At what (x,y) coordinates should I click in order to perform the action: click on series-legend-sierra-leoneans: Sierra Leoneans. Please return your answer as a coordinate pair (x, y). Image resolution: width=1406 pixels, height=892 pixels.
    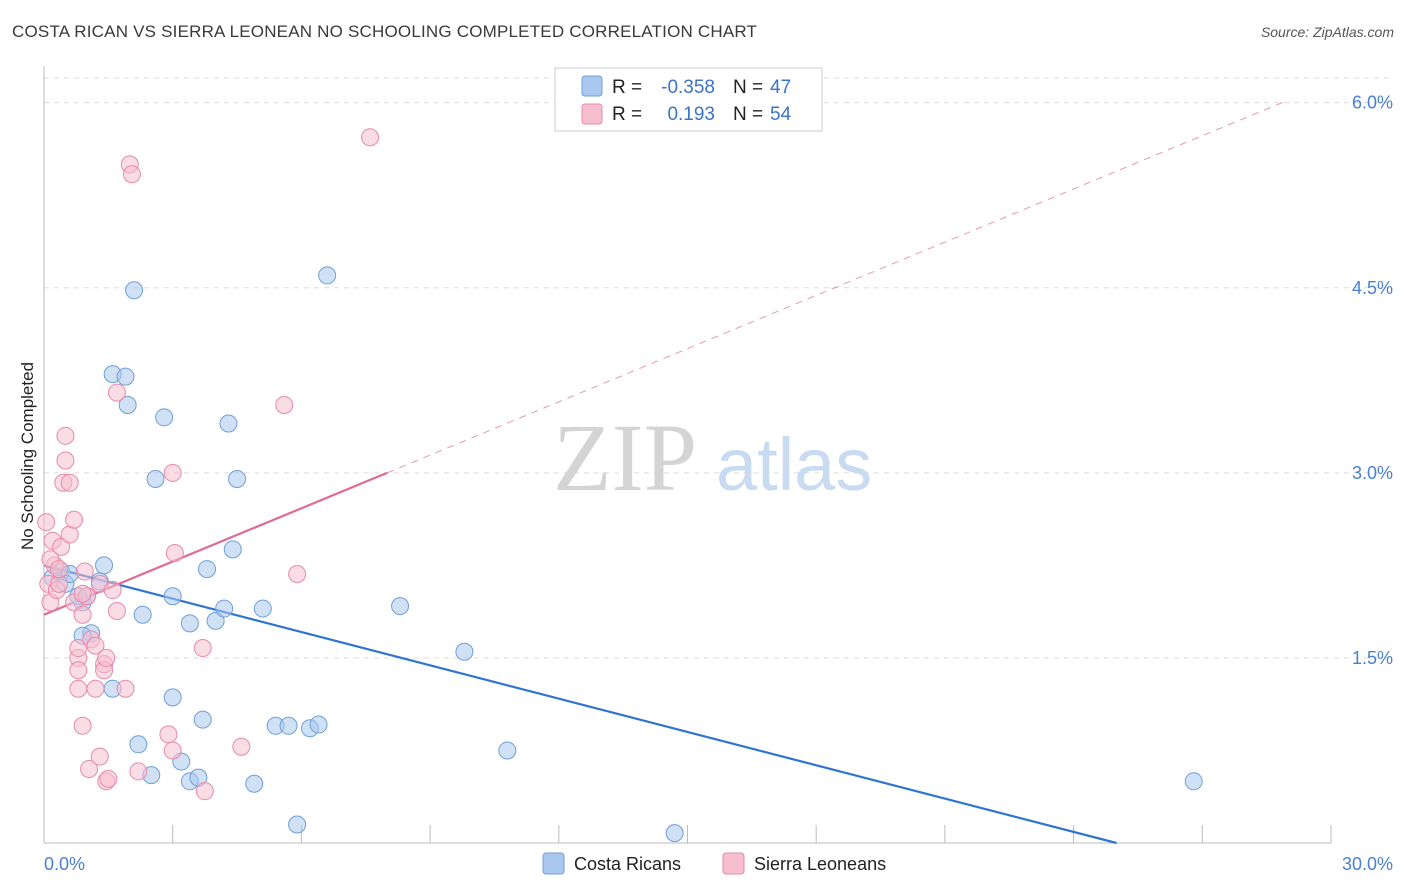
    Looking at the image, I should click on (820, 864).